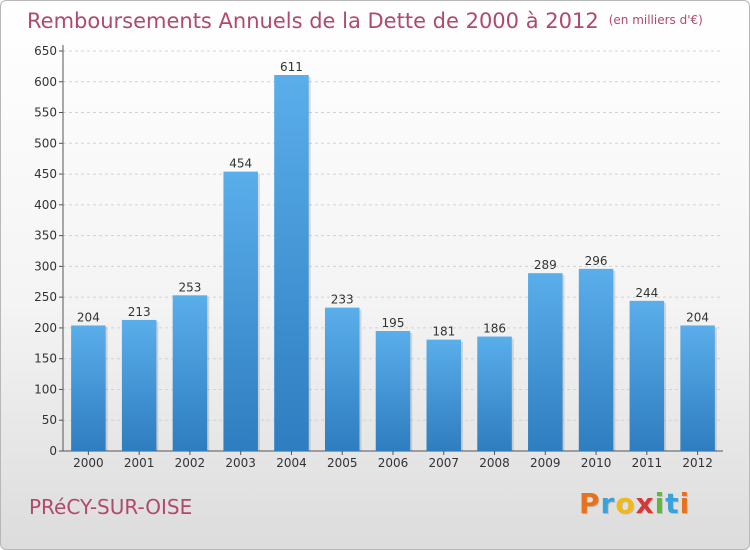  What do you see at coordinates (342, 300) in the screenshot?
I see `bar-value-label: 233` at bounding box center [342, 300].